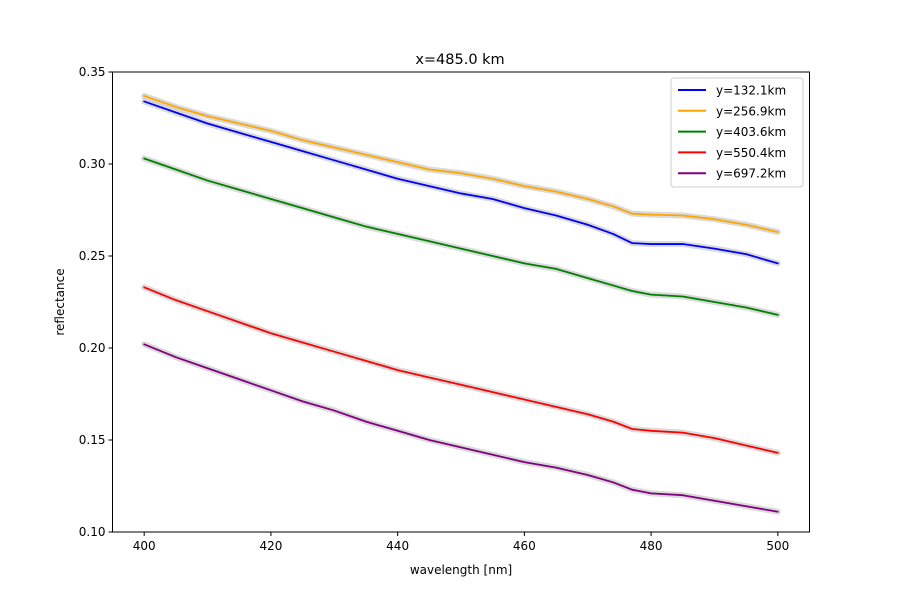 This screenshot has height=604, width=900. Describe the element at coordinates (461, 570) in the screenshot. I see `x-axis-label: wavelength [nm]` at that location.